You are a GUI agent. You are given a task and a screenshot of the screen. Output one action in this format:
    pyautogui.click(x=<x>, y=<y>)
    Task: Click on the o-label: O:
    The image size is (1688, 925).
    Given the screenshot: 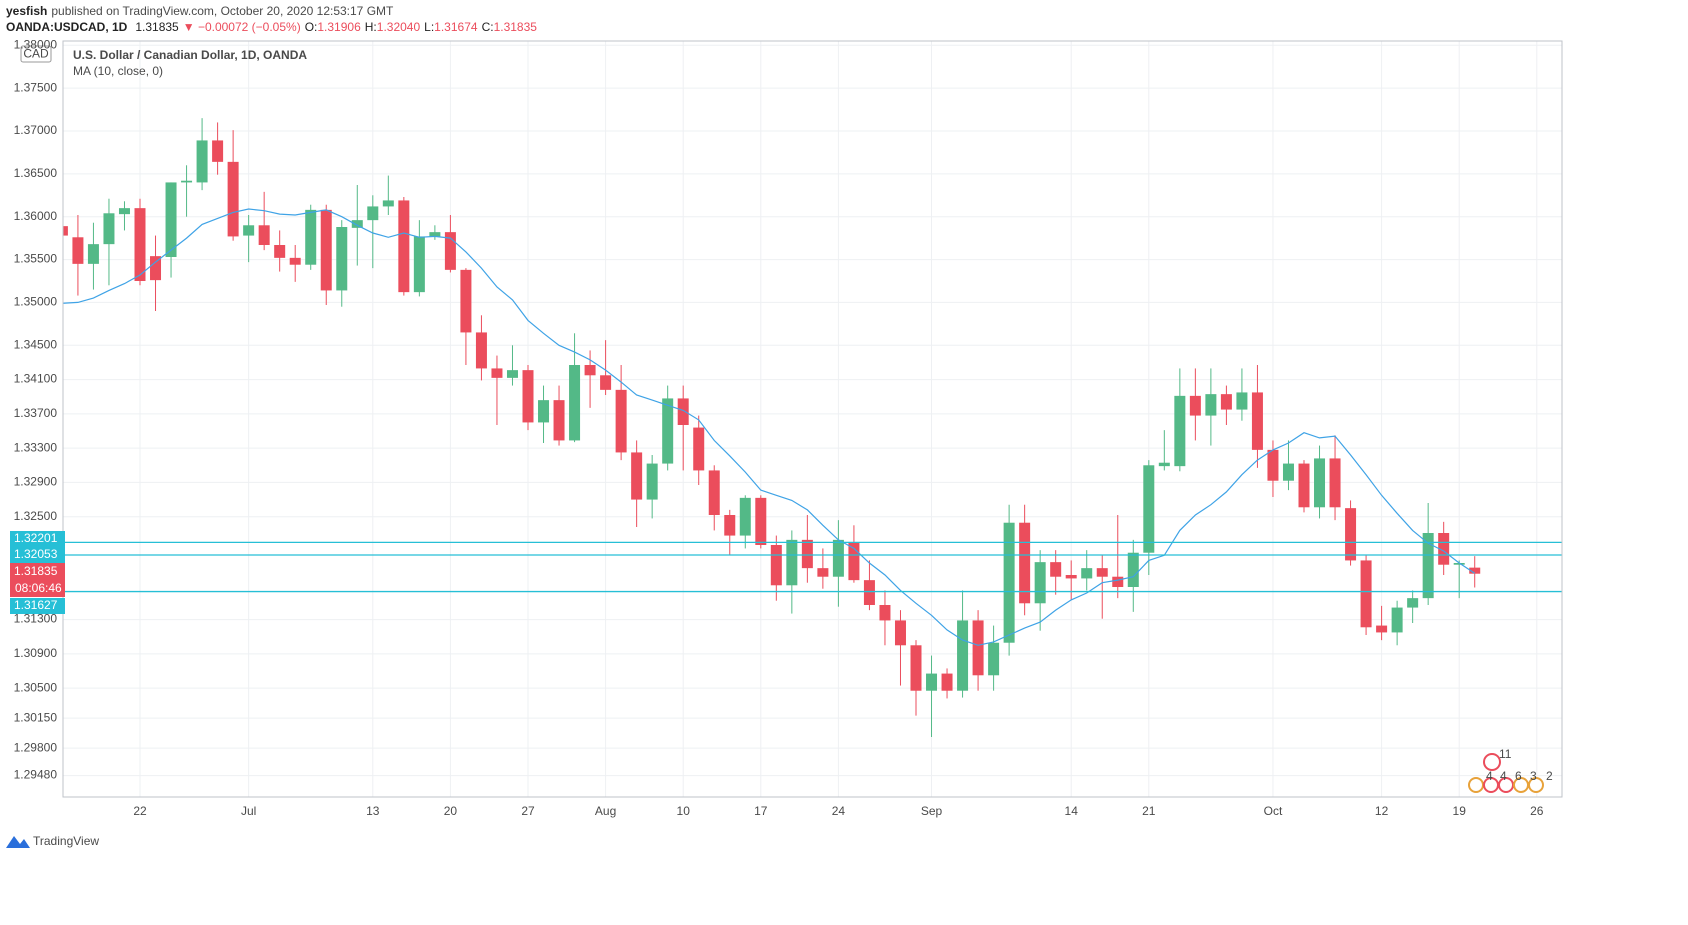 What is the action you would take?
    pyautogui.click(x=311, y=27)
    